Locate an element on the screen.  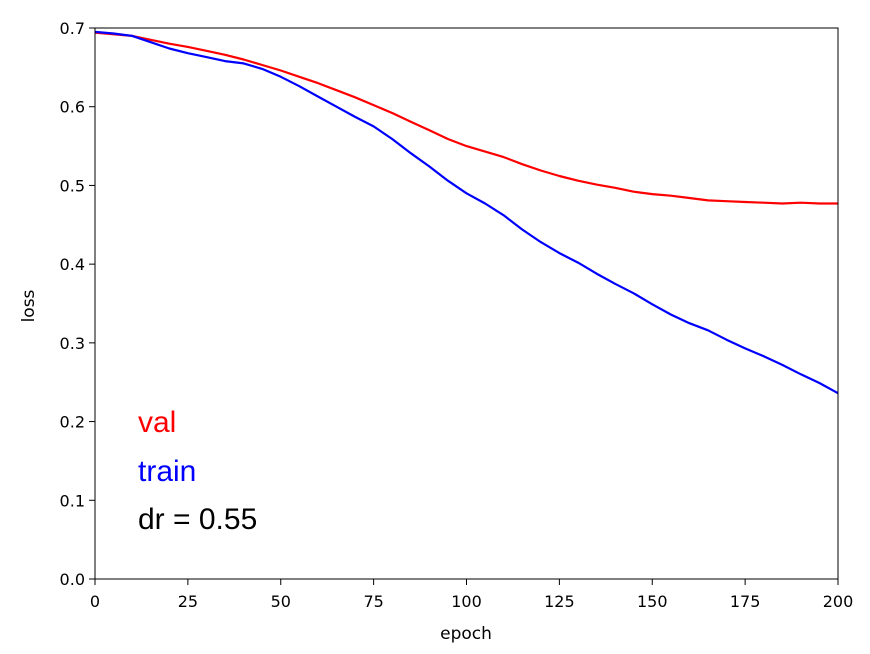
x-tick-label: 175 is located at coordinates (745, 601).